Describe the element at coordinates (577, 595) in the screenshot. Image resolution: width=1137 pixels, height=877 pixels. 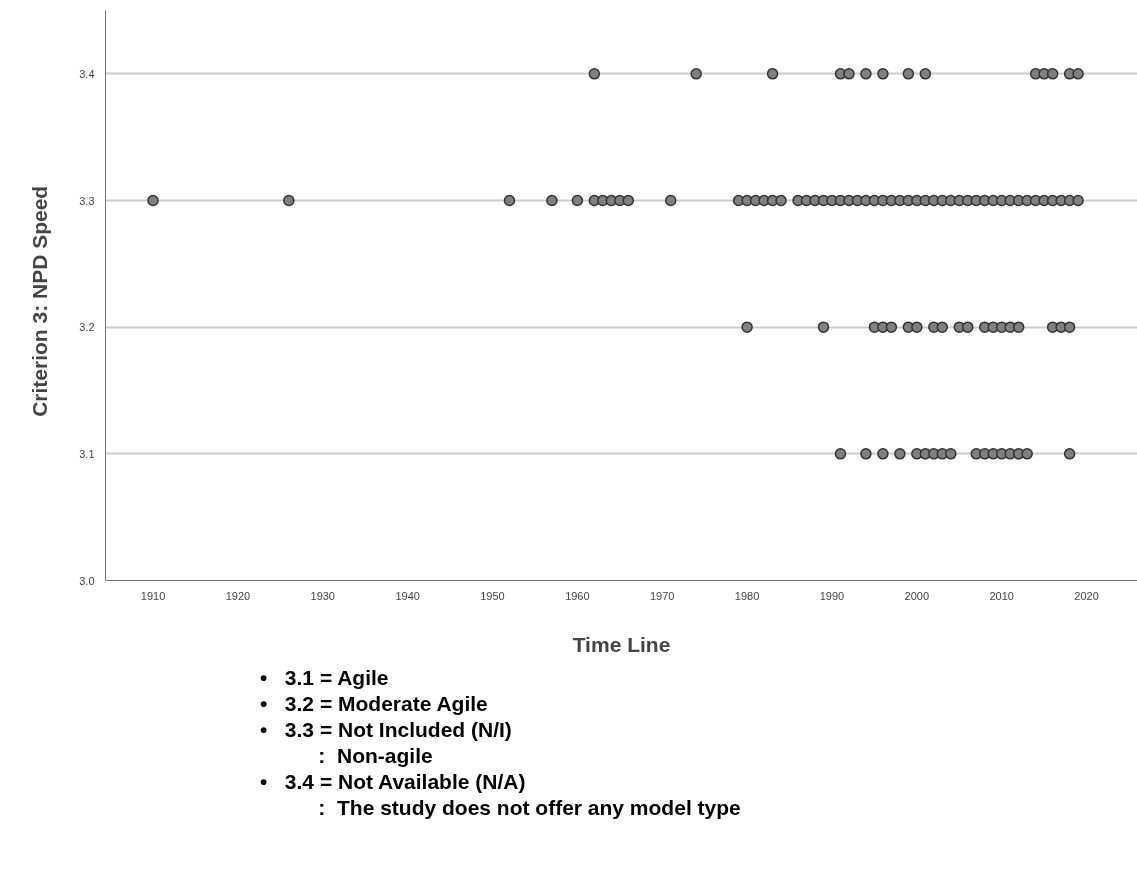
I see `x-tick-label: 1960` at that location.